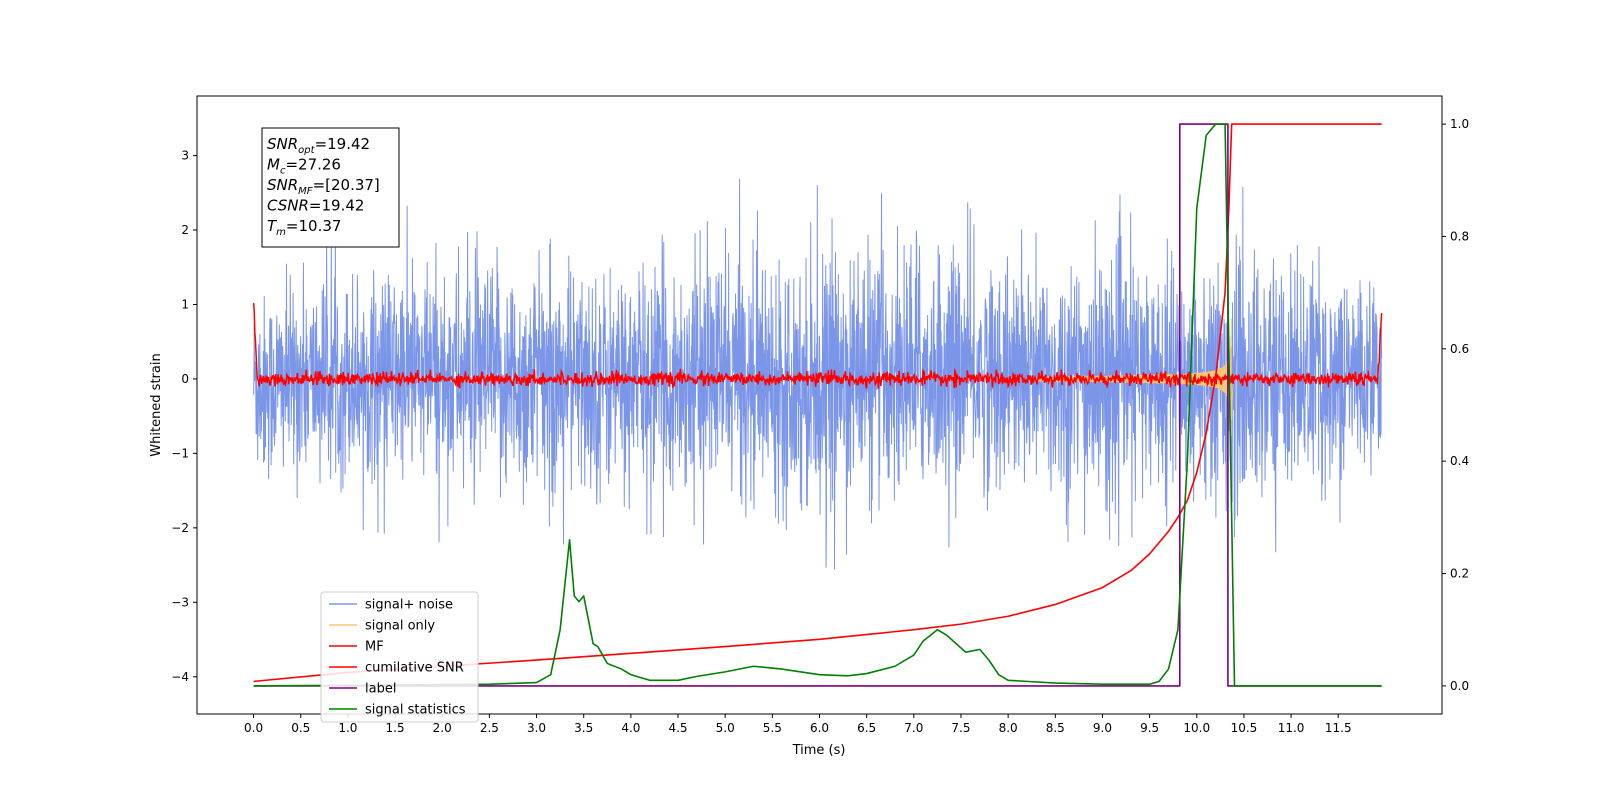 This screenshot has width=1600, height=800. I want to click on annotation-frame, so click(330, 187).